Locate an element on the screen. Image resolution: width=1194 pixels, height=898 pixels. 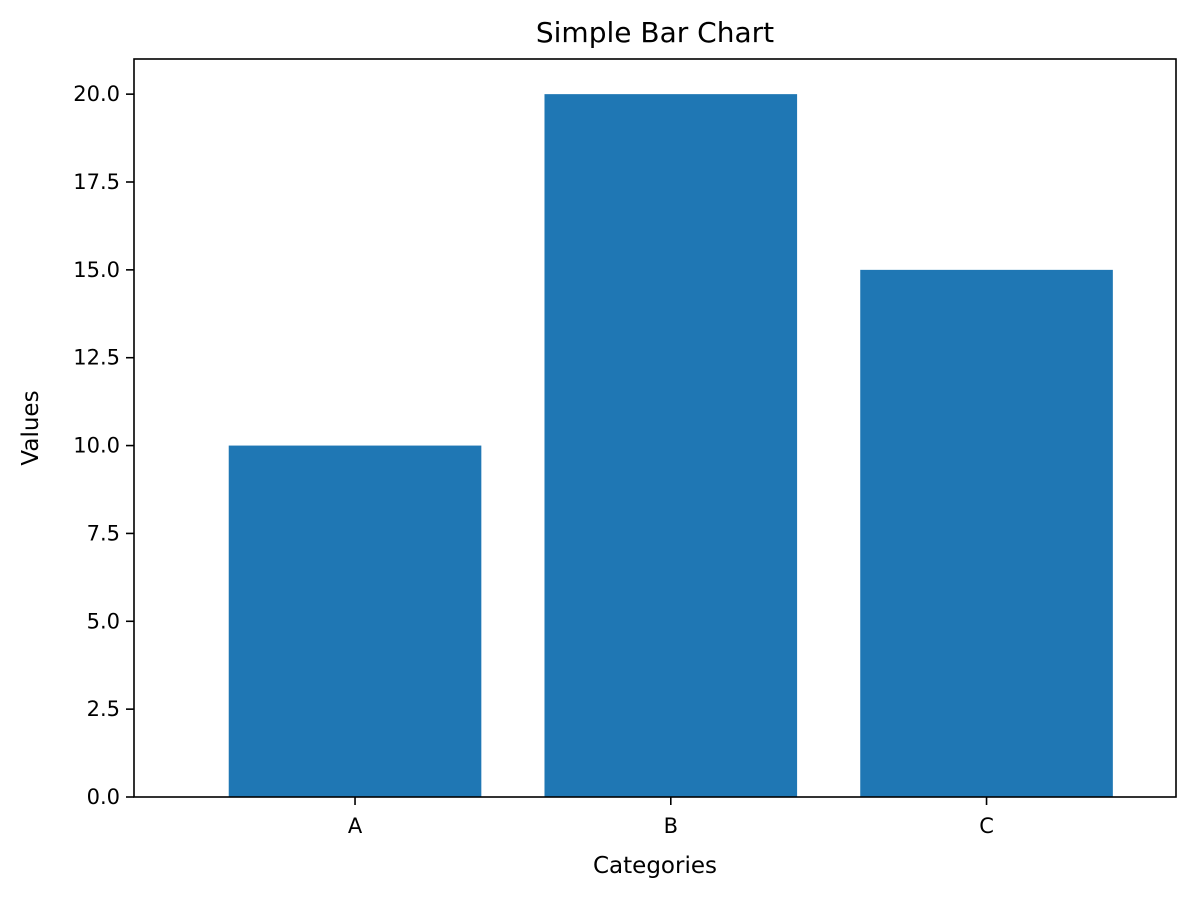
x-axis-ticks: A B C is located at coordinates (671, 817).